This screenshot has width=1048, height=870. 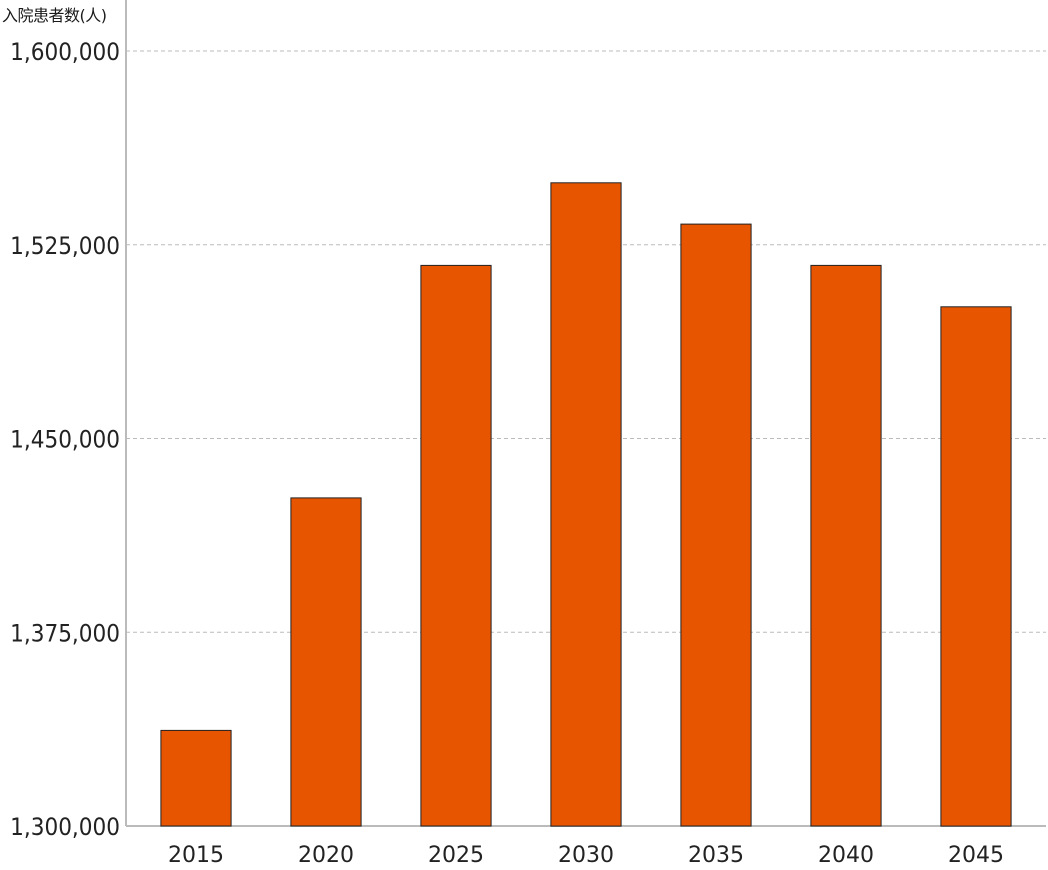 What do you see at coordinates (326, 855) in the screenshot?
I see `x-tick-label: 2020` at bounding box center [326, 855].